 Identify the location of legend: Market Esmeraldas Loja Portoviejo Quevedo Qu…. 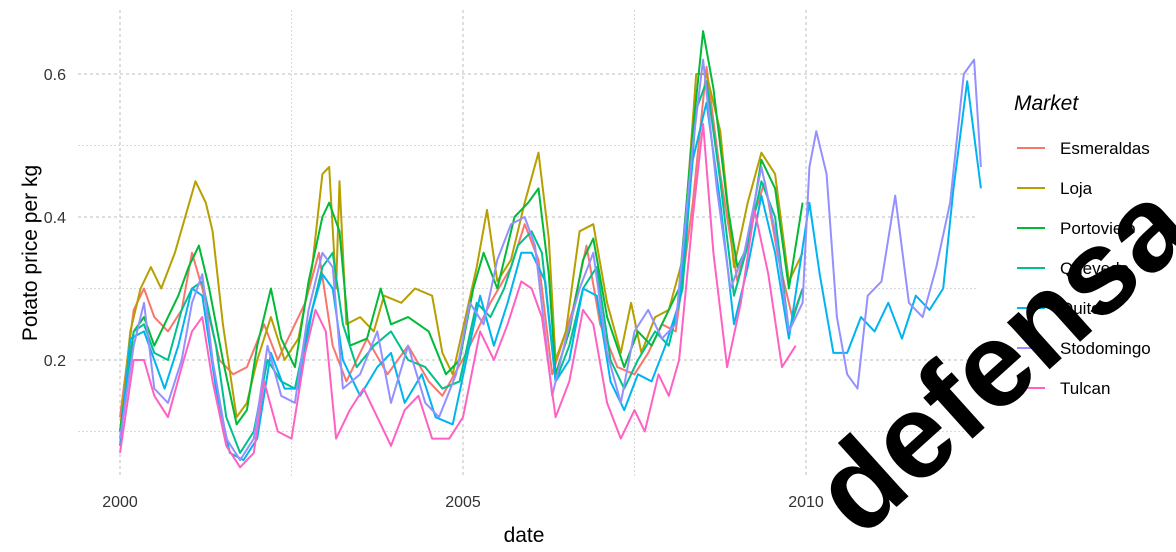
(1082, 245).